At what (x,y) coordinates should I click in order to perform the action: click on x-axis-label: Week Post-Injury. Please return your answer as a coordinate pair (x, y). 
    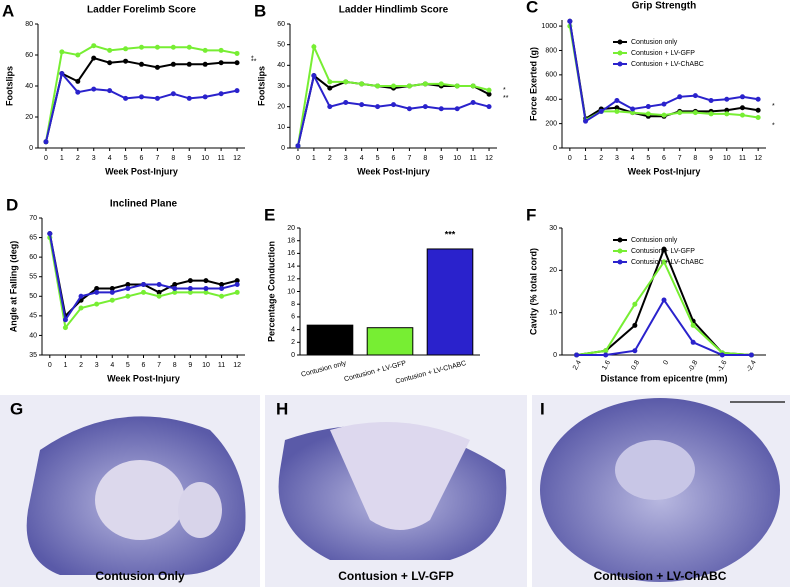
    Looking at the image, I should click on (141, 171).